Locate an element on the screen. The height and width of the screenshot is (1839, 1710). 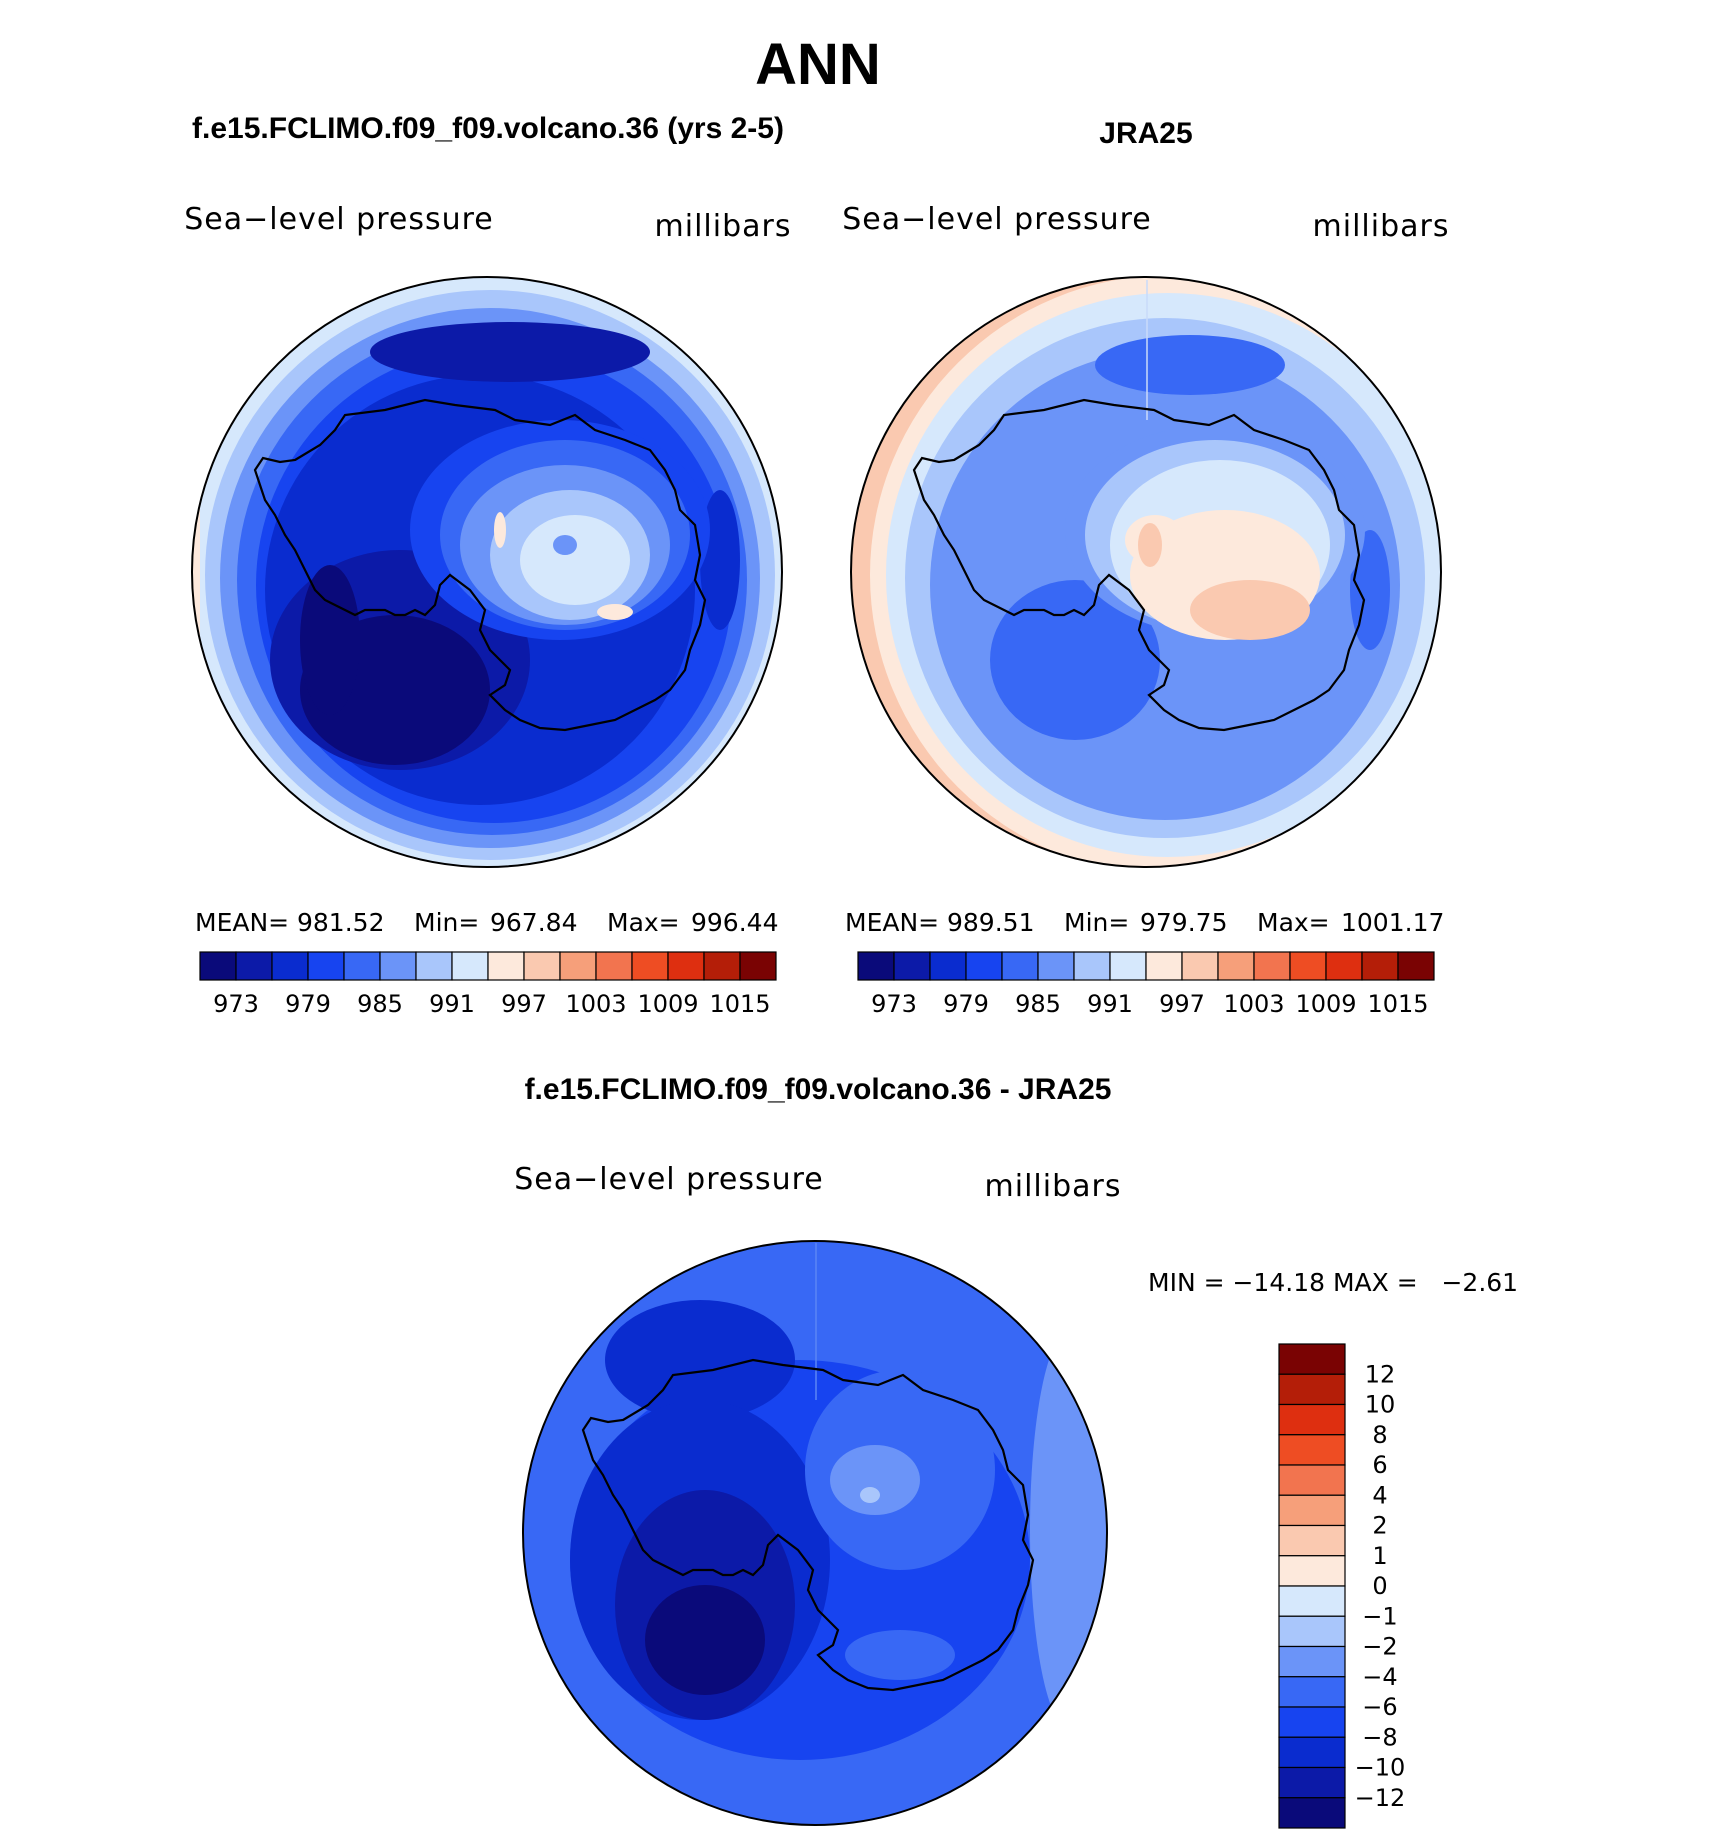
panel-obs-max-value: 1001.17 is located at coordinates (1392, 922).